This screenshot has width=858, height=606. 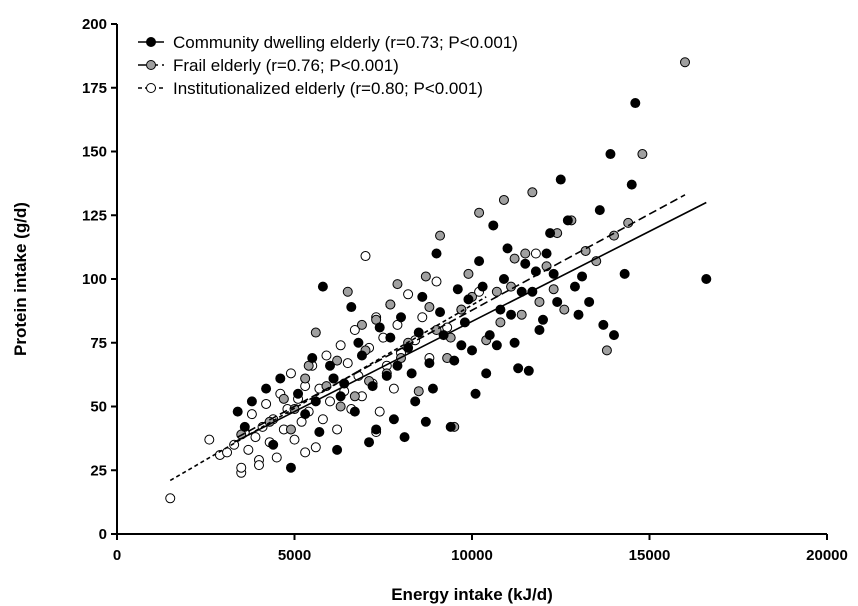 I want to click on y-tick-label: 0, so click(x=103, y=534).